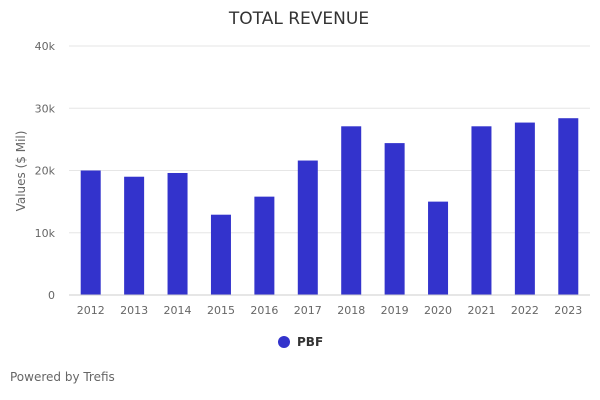 The height and width of the screenshot is (400, 600). What do you see at coordinates (284, 342) in the screenshot?
I see `legend-marker-icon` at bounding box center [284, 342].